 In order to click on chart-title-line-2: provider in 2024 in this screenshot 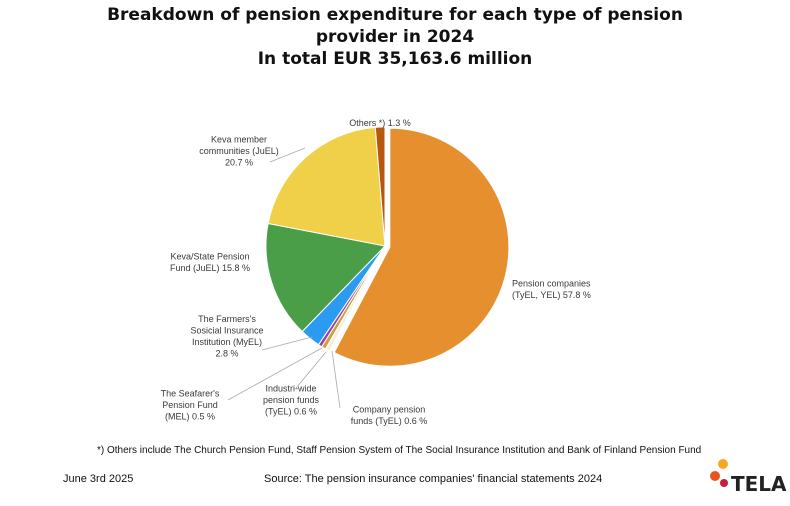, I will do `click(395, 37)`.